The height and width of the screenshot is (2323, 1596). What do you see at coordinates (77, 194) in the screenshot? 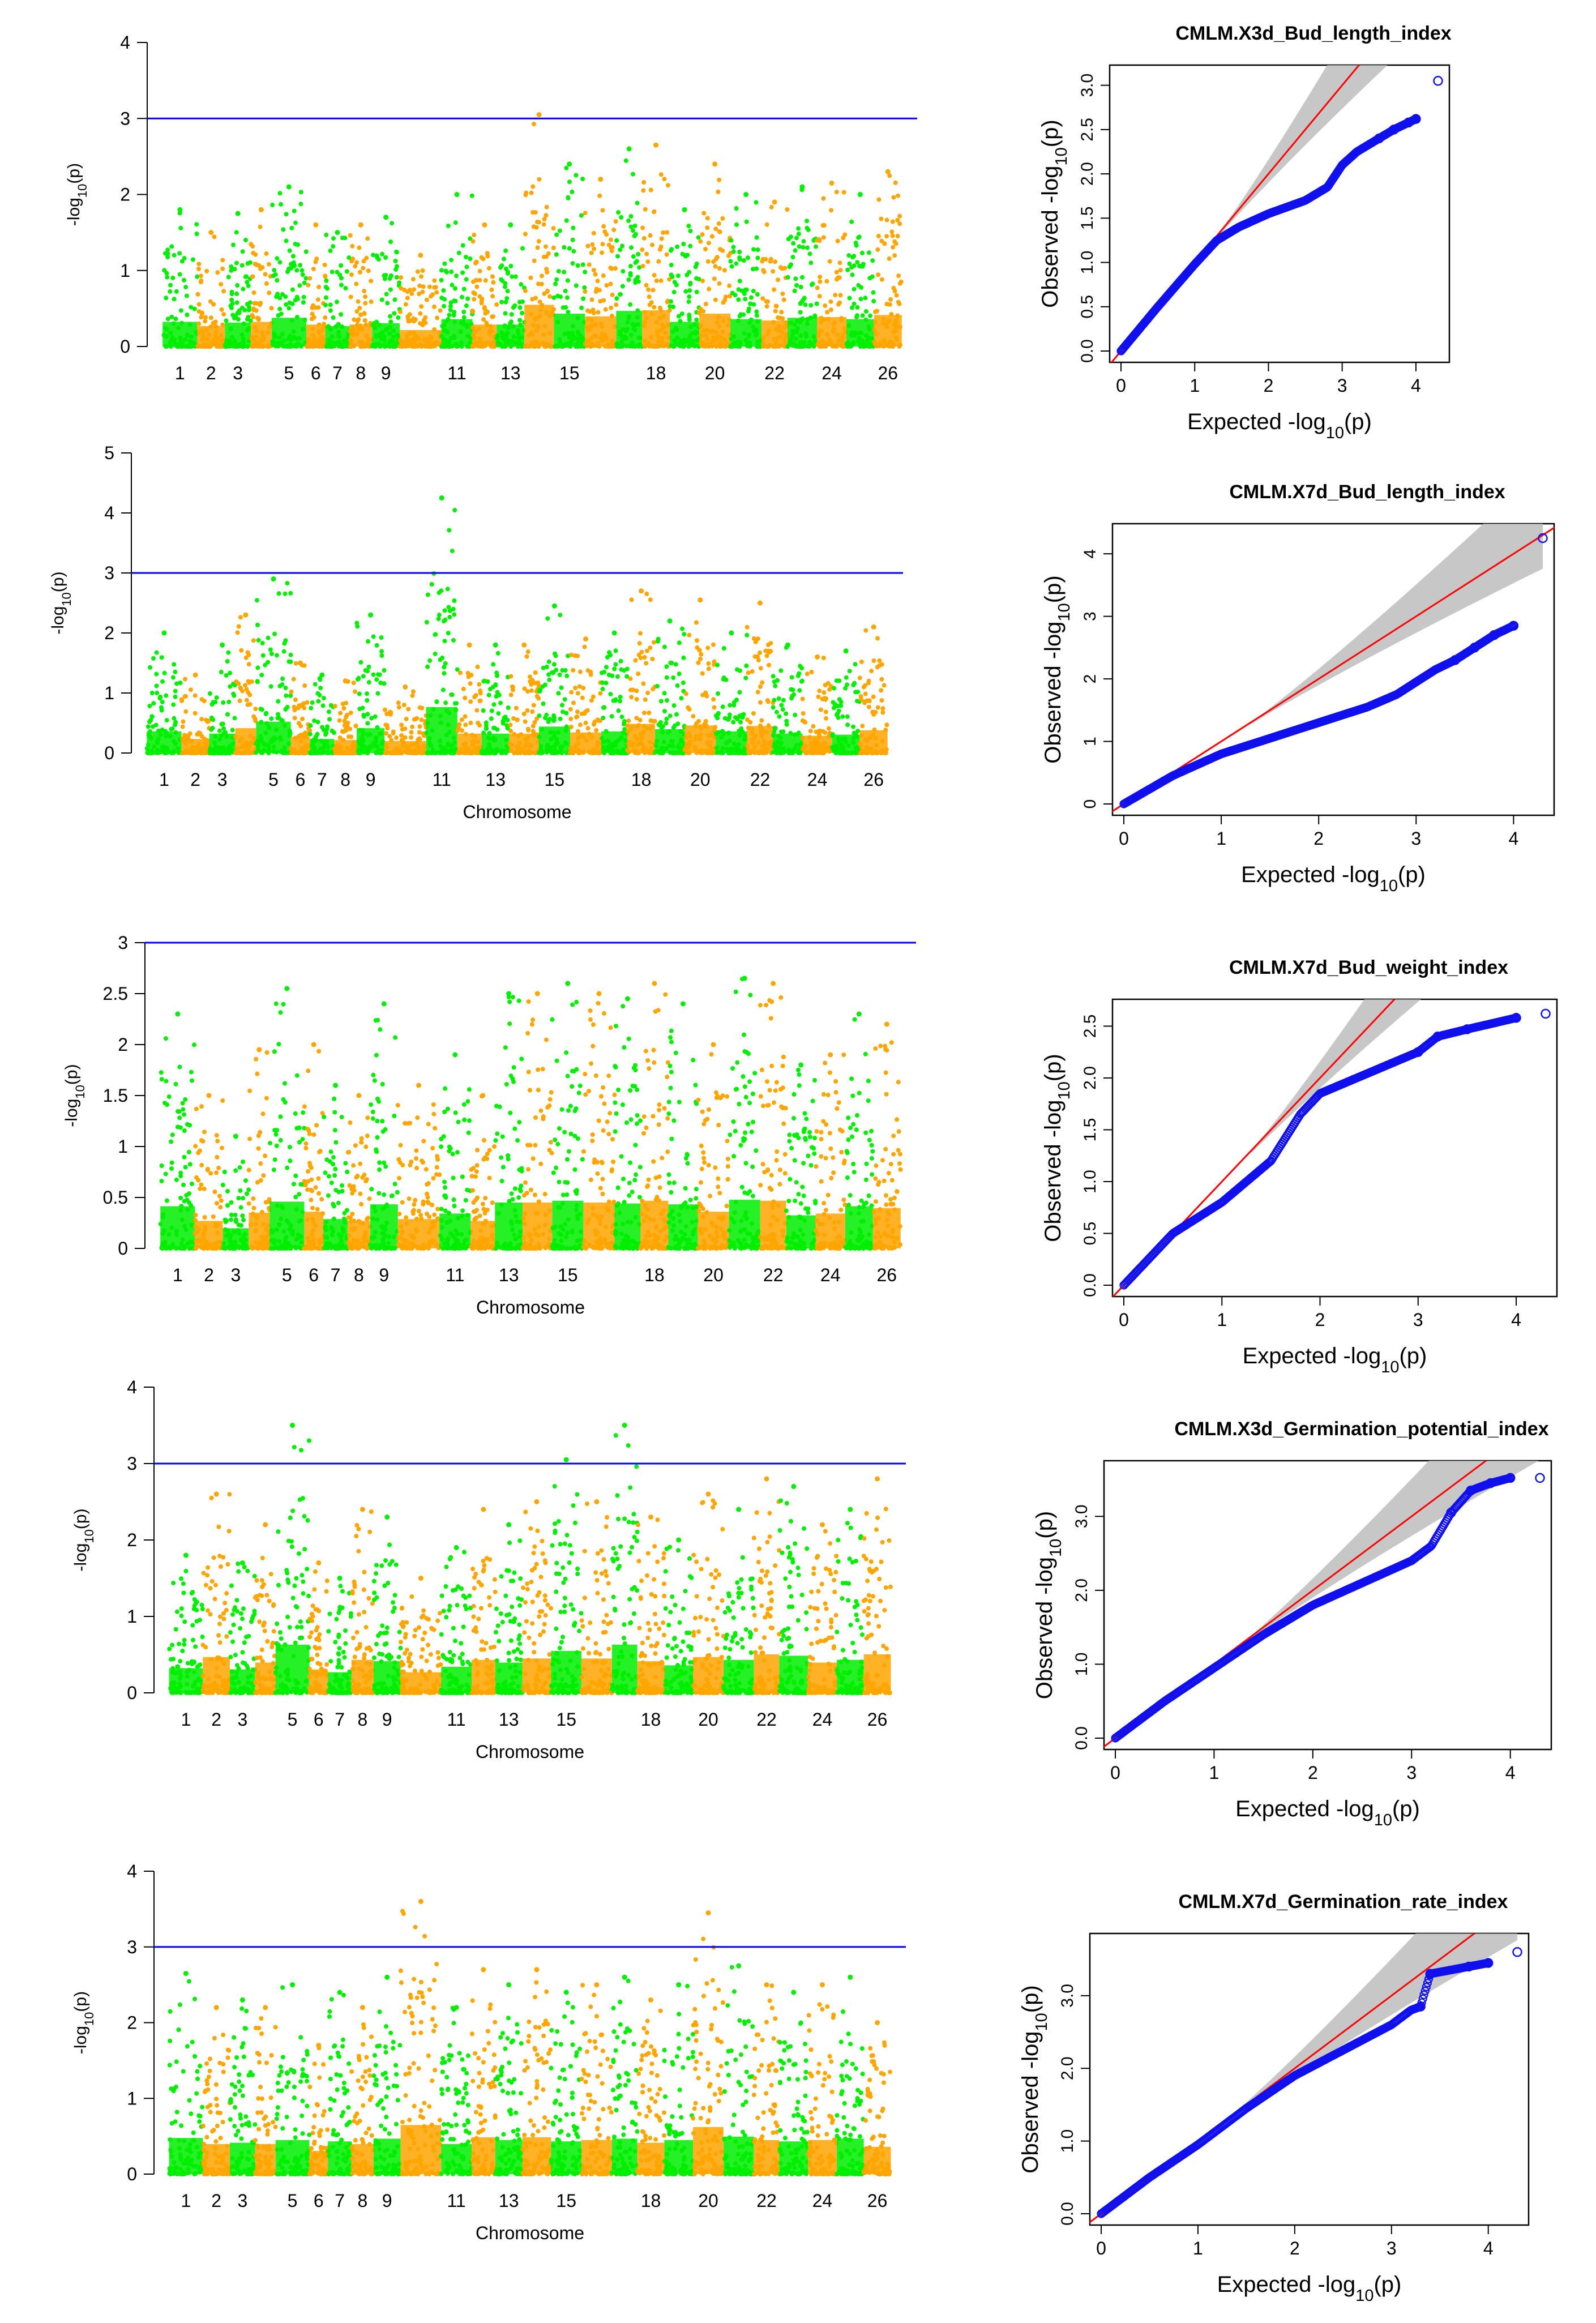
I see `y-axis-label: -log10(p)` at bounding box center [77, 194].